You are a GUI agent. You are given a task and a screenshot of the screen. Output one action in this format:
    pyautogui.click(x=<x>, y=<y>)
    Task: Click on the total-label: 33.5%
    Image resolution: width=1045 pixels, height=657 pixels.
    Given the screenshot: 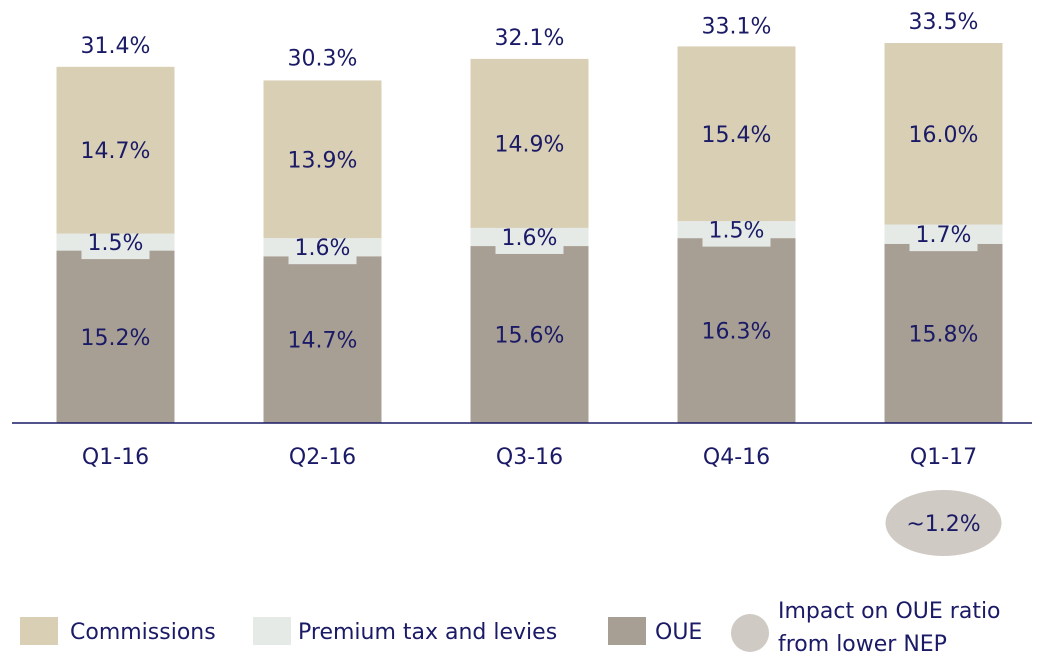 What is the action you would take?
    pyautogui.click(x=944, y=22)
    